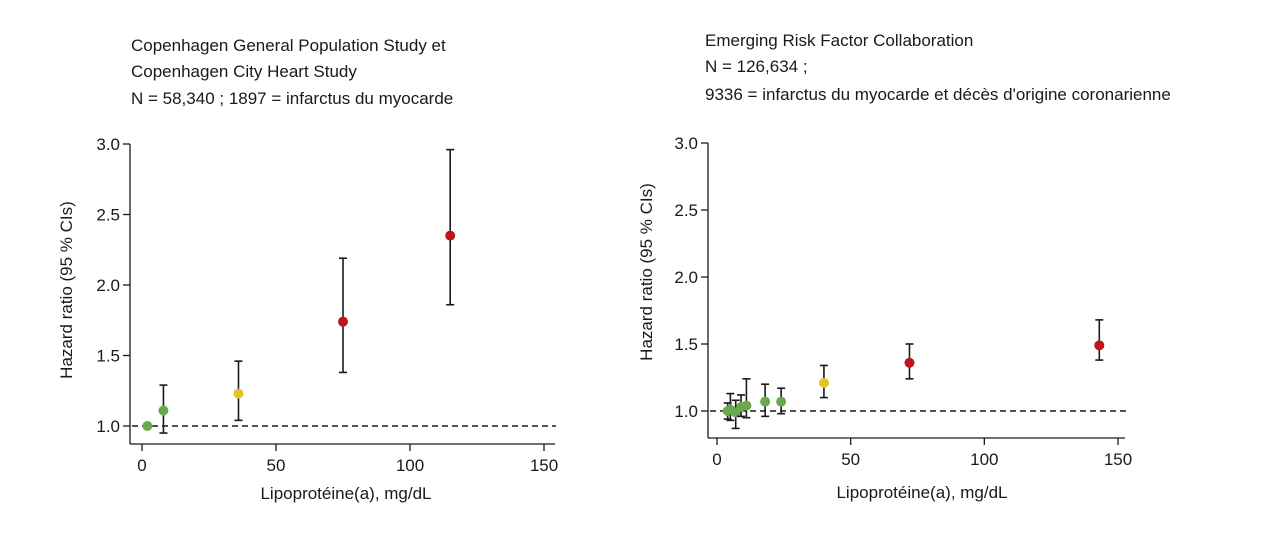 Image resolution: width=1280 pixels, height=535 pixels. What do you see at coordinates (108, 215) in the screenshot?
I see `chart-left-y-tick-label: 2.5` at bounding box center [108, 215].